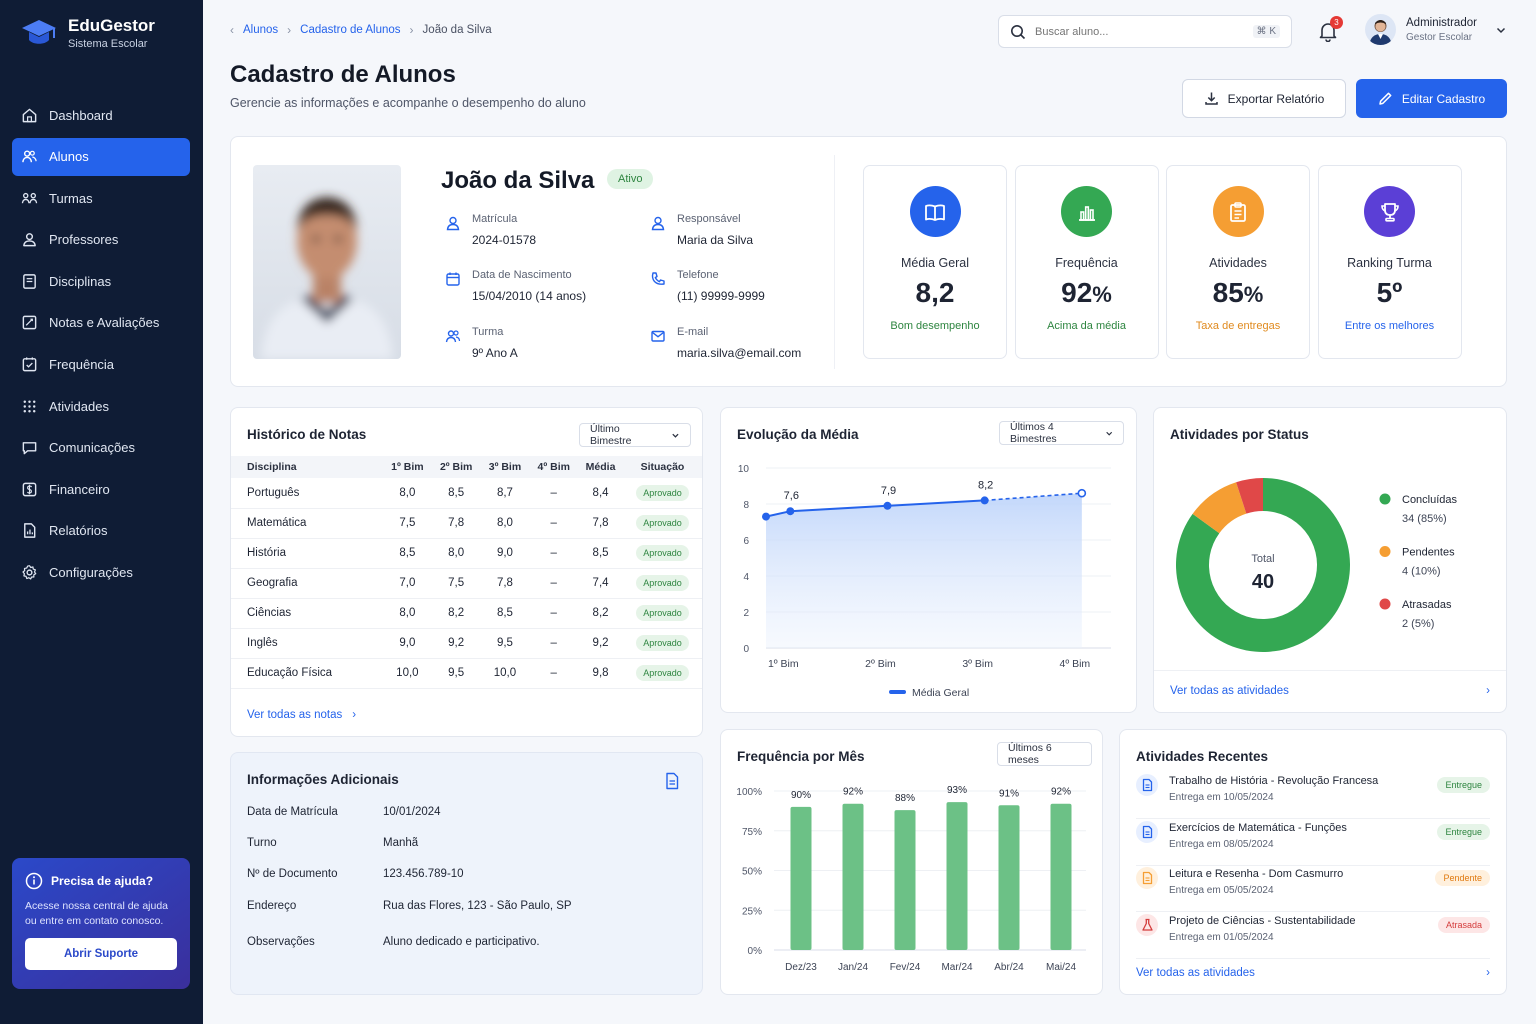  Describe the element at coordinates (101, 156) in the screenshot. I see `sidebar-item-alunos: Alunos` at that location.